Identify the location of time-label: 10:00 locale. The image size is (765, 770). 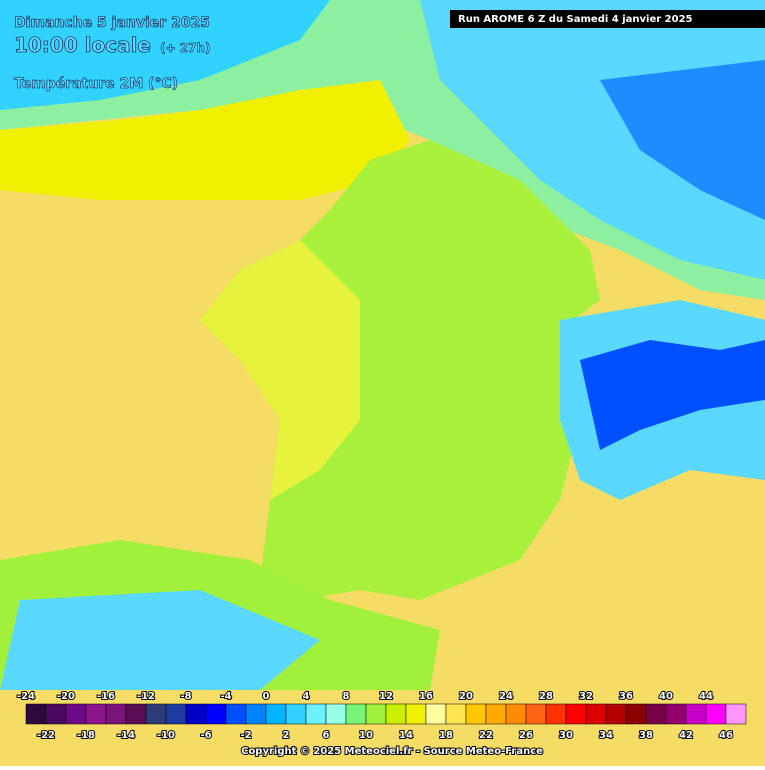
(82, 45).